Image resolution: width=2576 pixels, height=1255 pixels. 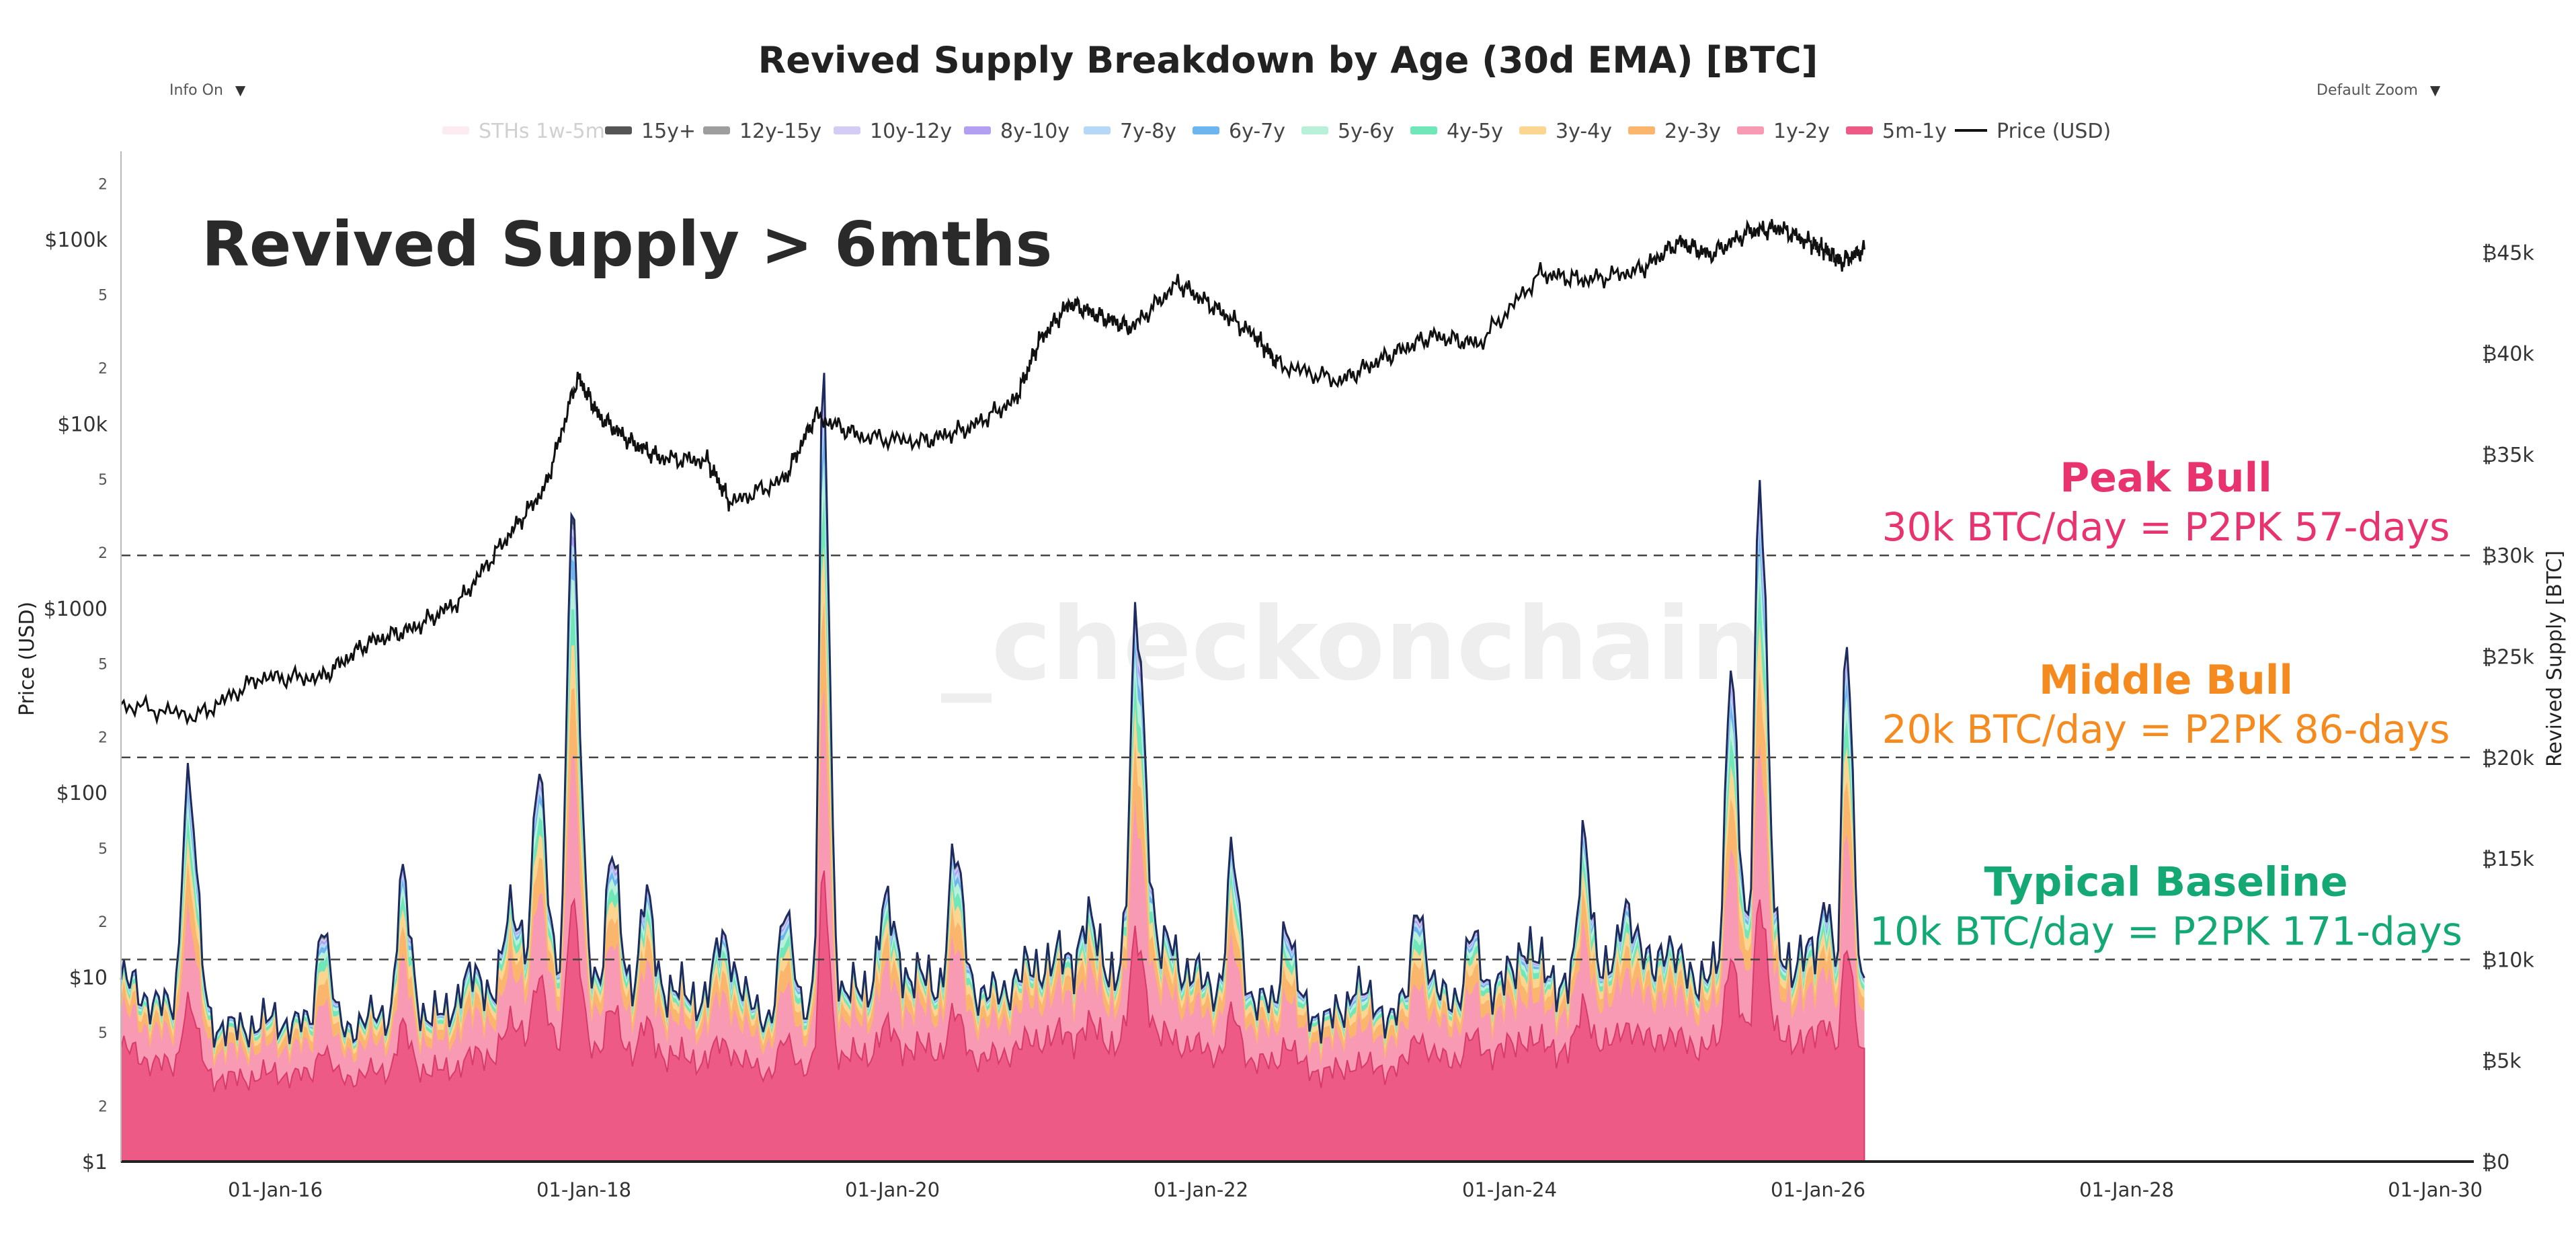 I want to click on legend-item-1y-2y: 1y-2y, so click(x=1783, y=131).